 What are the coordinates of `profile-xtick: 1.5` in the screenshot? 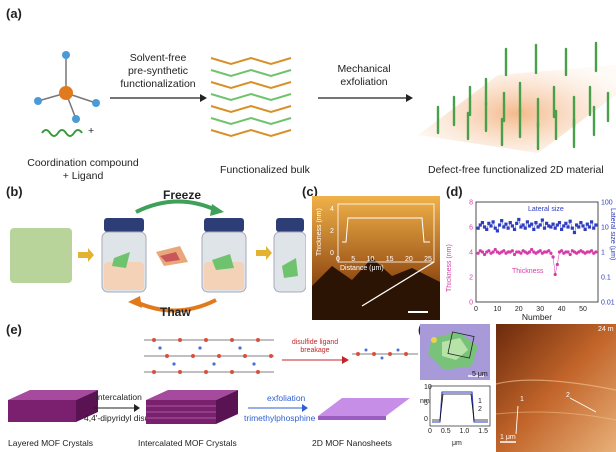 It's located at (483, 431).